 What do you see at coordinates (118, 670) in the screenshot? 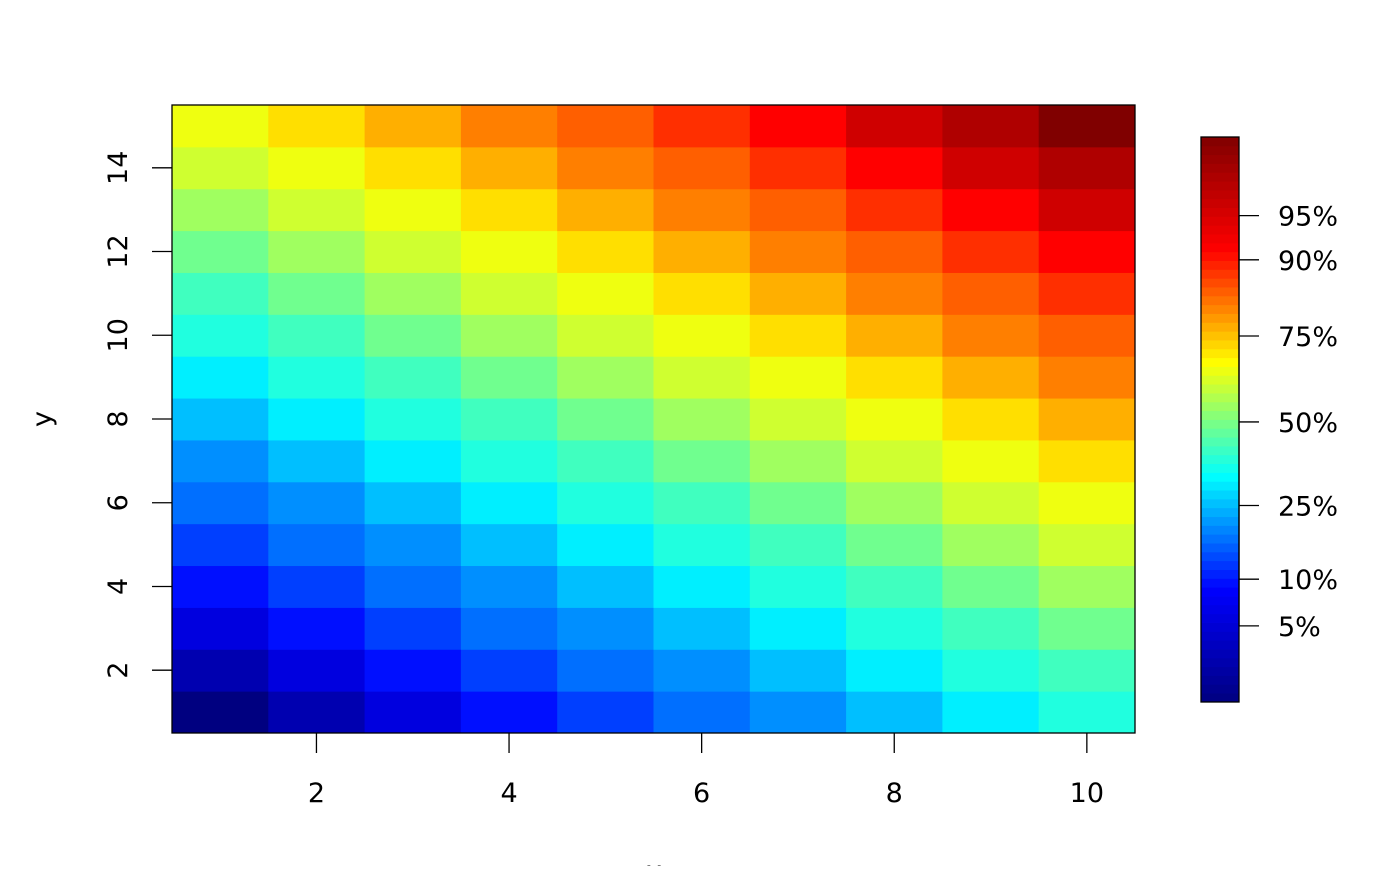
I see `y-tick-label: 2` at bounding box center [118, 670].